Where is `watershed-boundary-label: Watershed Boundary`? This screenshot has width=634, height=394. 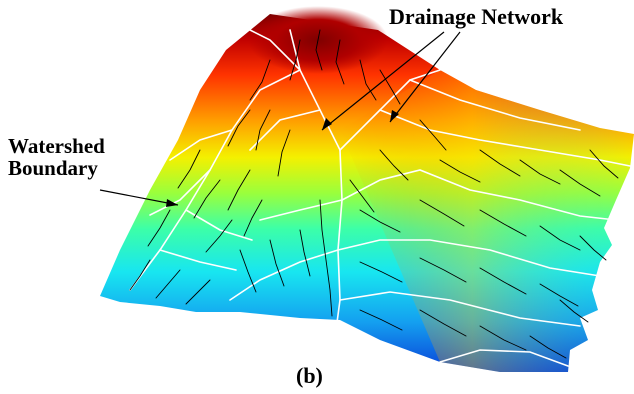
watershed-boundary-label: Watershed Boundary is located at coordinates (56, 157).